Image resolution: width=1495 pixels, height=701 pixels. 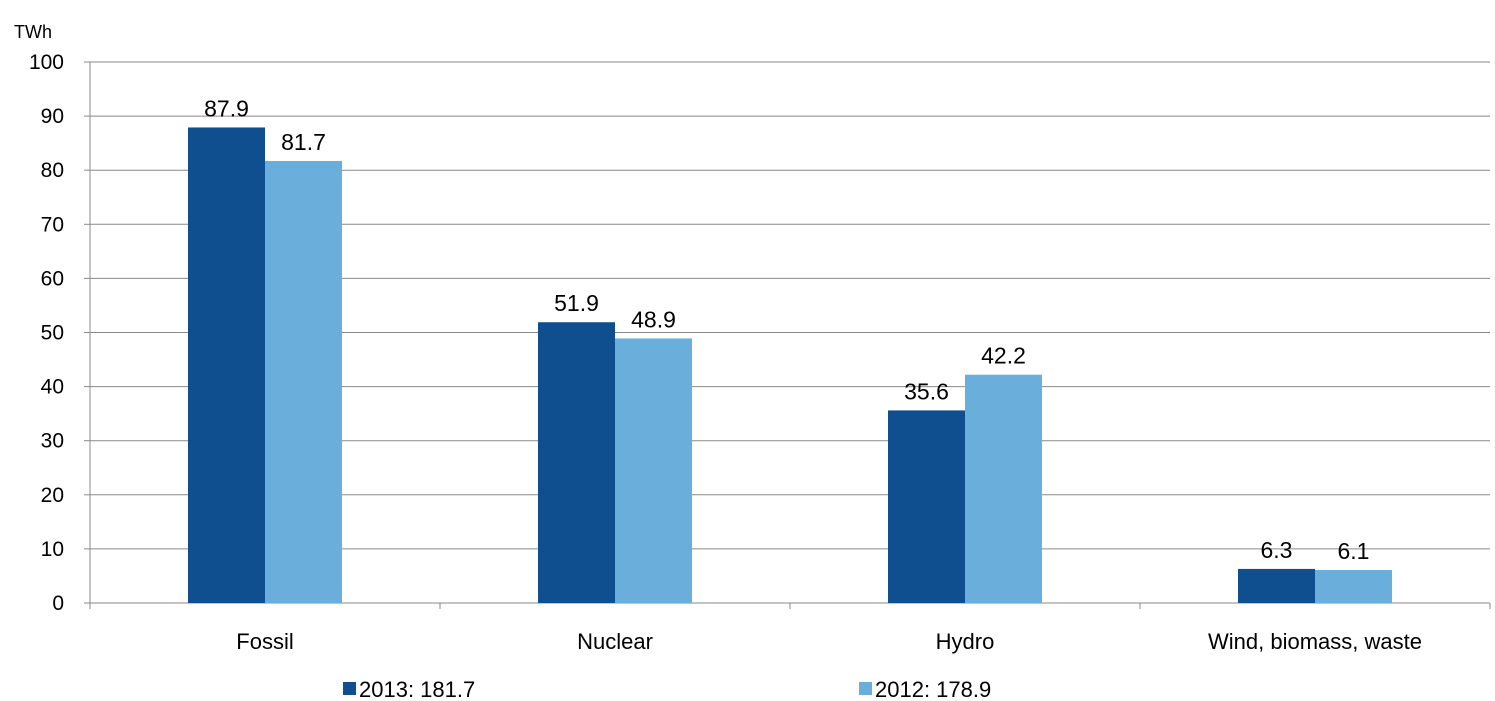 I want to click on y-tick-label: 20, so click(x=52, y=495).